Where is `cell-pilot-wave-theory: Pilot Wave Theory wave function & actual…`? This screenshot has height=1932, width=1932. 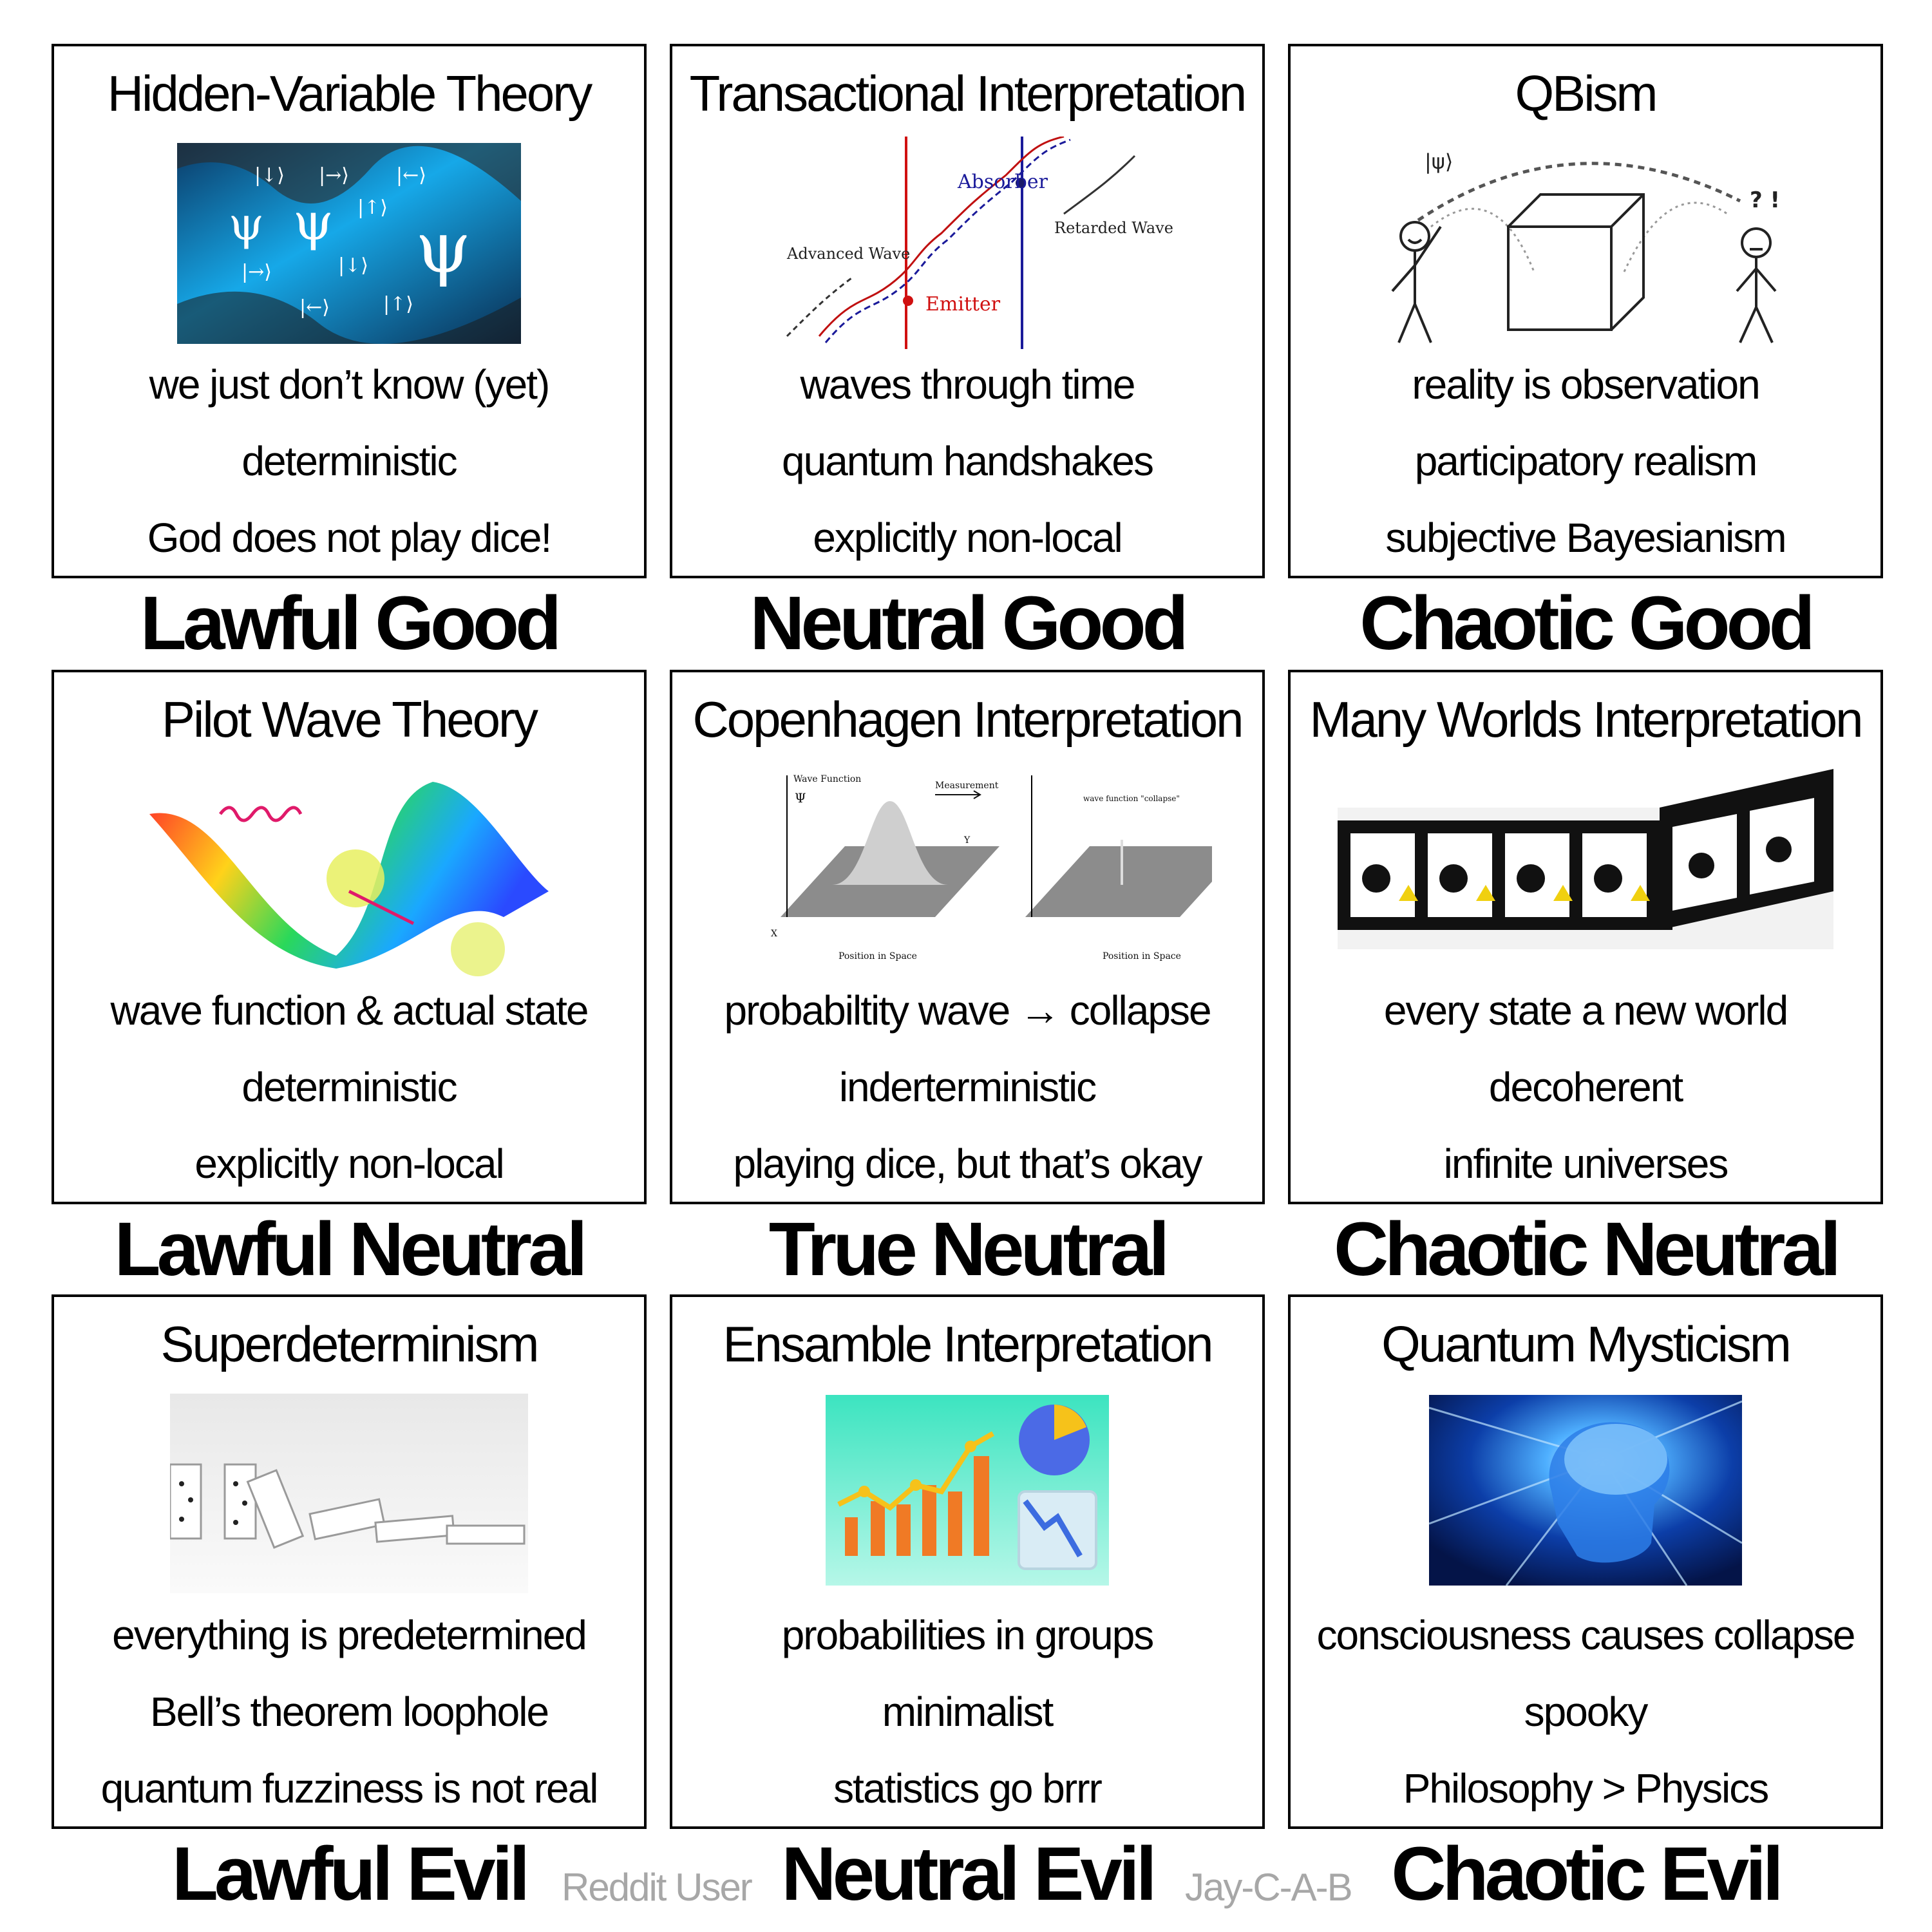 cell-pilot-wave-theory: Pilot Wave Theory wave function & actual… is located at coordinates (350, 937).